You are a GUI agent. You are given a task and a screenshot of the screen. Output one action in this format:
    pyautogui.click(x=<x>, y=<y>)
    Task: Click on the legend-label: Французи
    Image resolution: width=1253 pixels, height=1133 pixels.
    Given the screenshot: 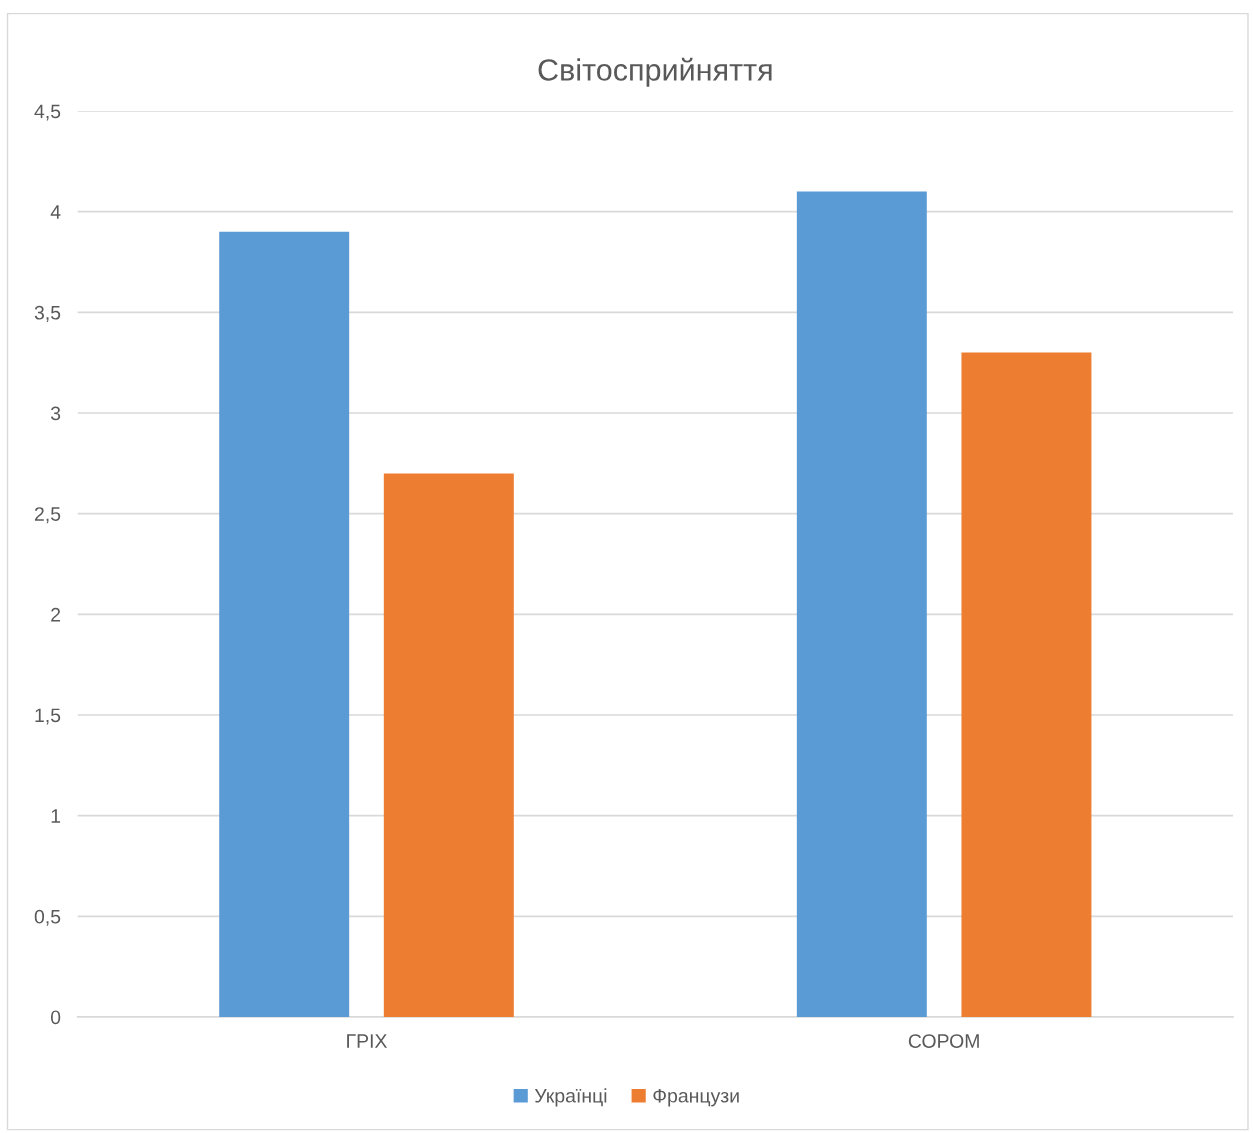 What is the action you would take?
    pyautogui.click(x=696, y=1097)
    